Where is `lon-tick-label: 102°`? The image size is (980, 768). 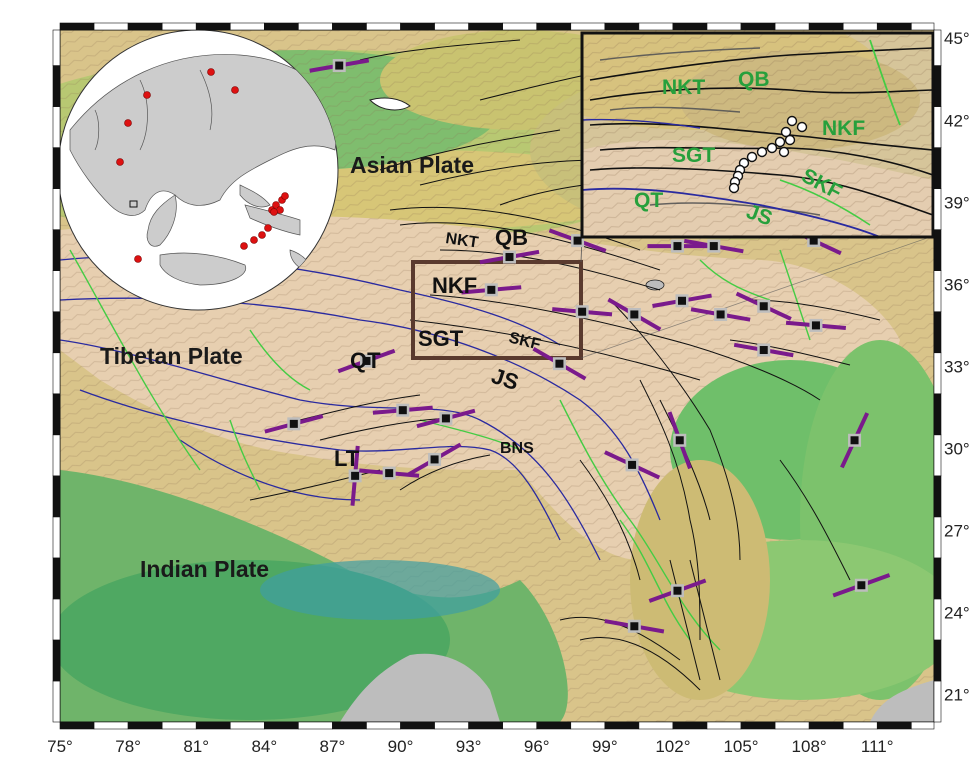 lon-tick-label: 102° is located at coordinates (672, 746).